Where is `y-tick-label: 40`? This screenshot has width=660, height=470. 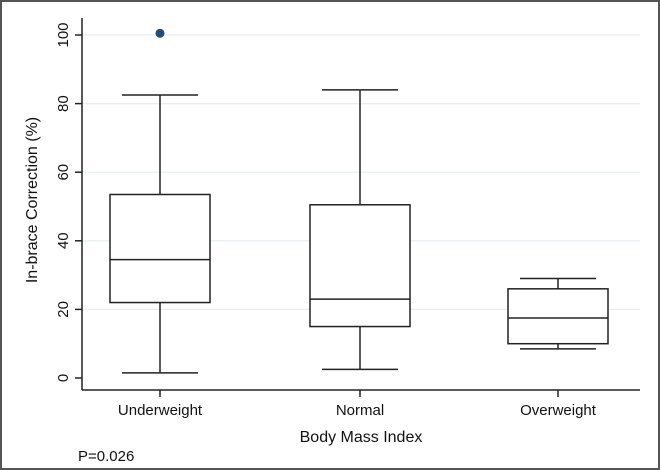 y-tick-label: 40 is located at coordinates (63, 240).